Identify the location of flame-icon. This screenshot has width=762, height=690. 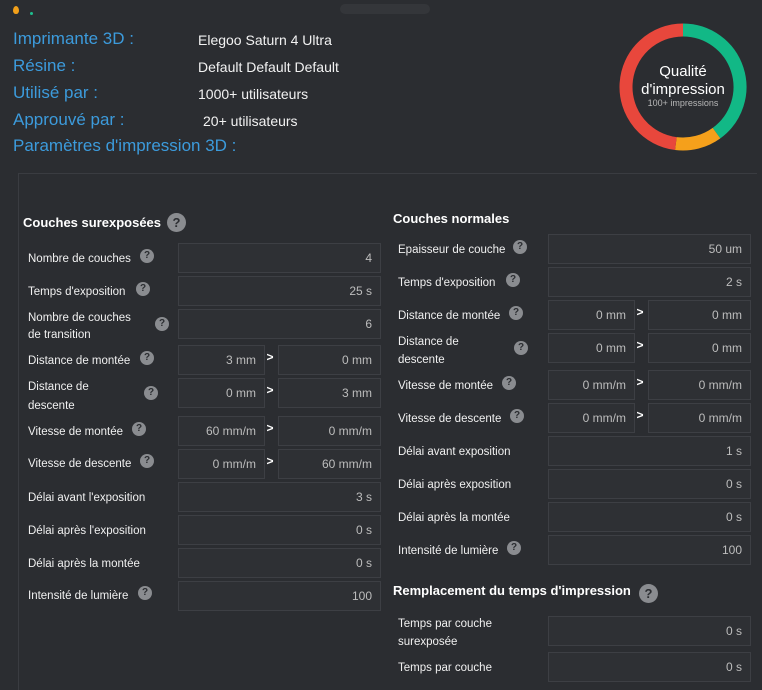
(16, 10).